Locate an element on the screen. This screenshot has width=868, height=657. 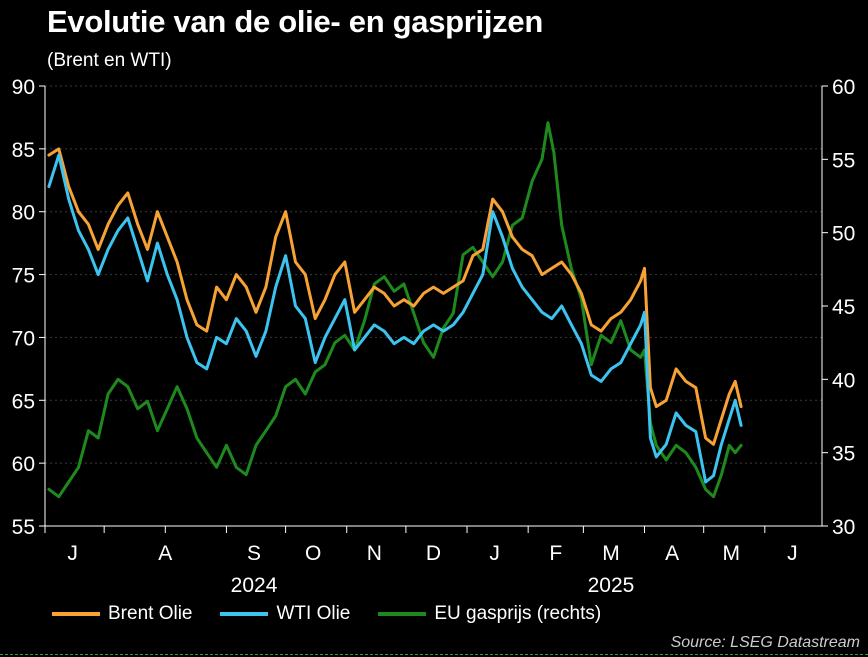
chart-subtitle: (Brent en WTI) is located at coordinates (109, 60).